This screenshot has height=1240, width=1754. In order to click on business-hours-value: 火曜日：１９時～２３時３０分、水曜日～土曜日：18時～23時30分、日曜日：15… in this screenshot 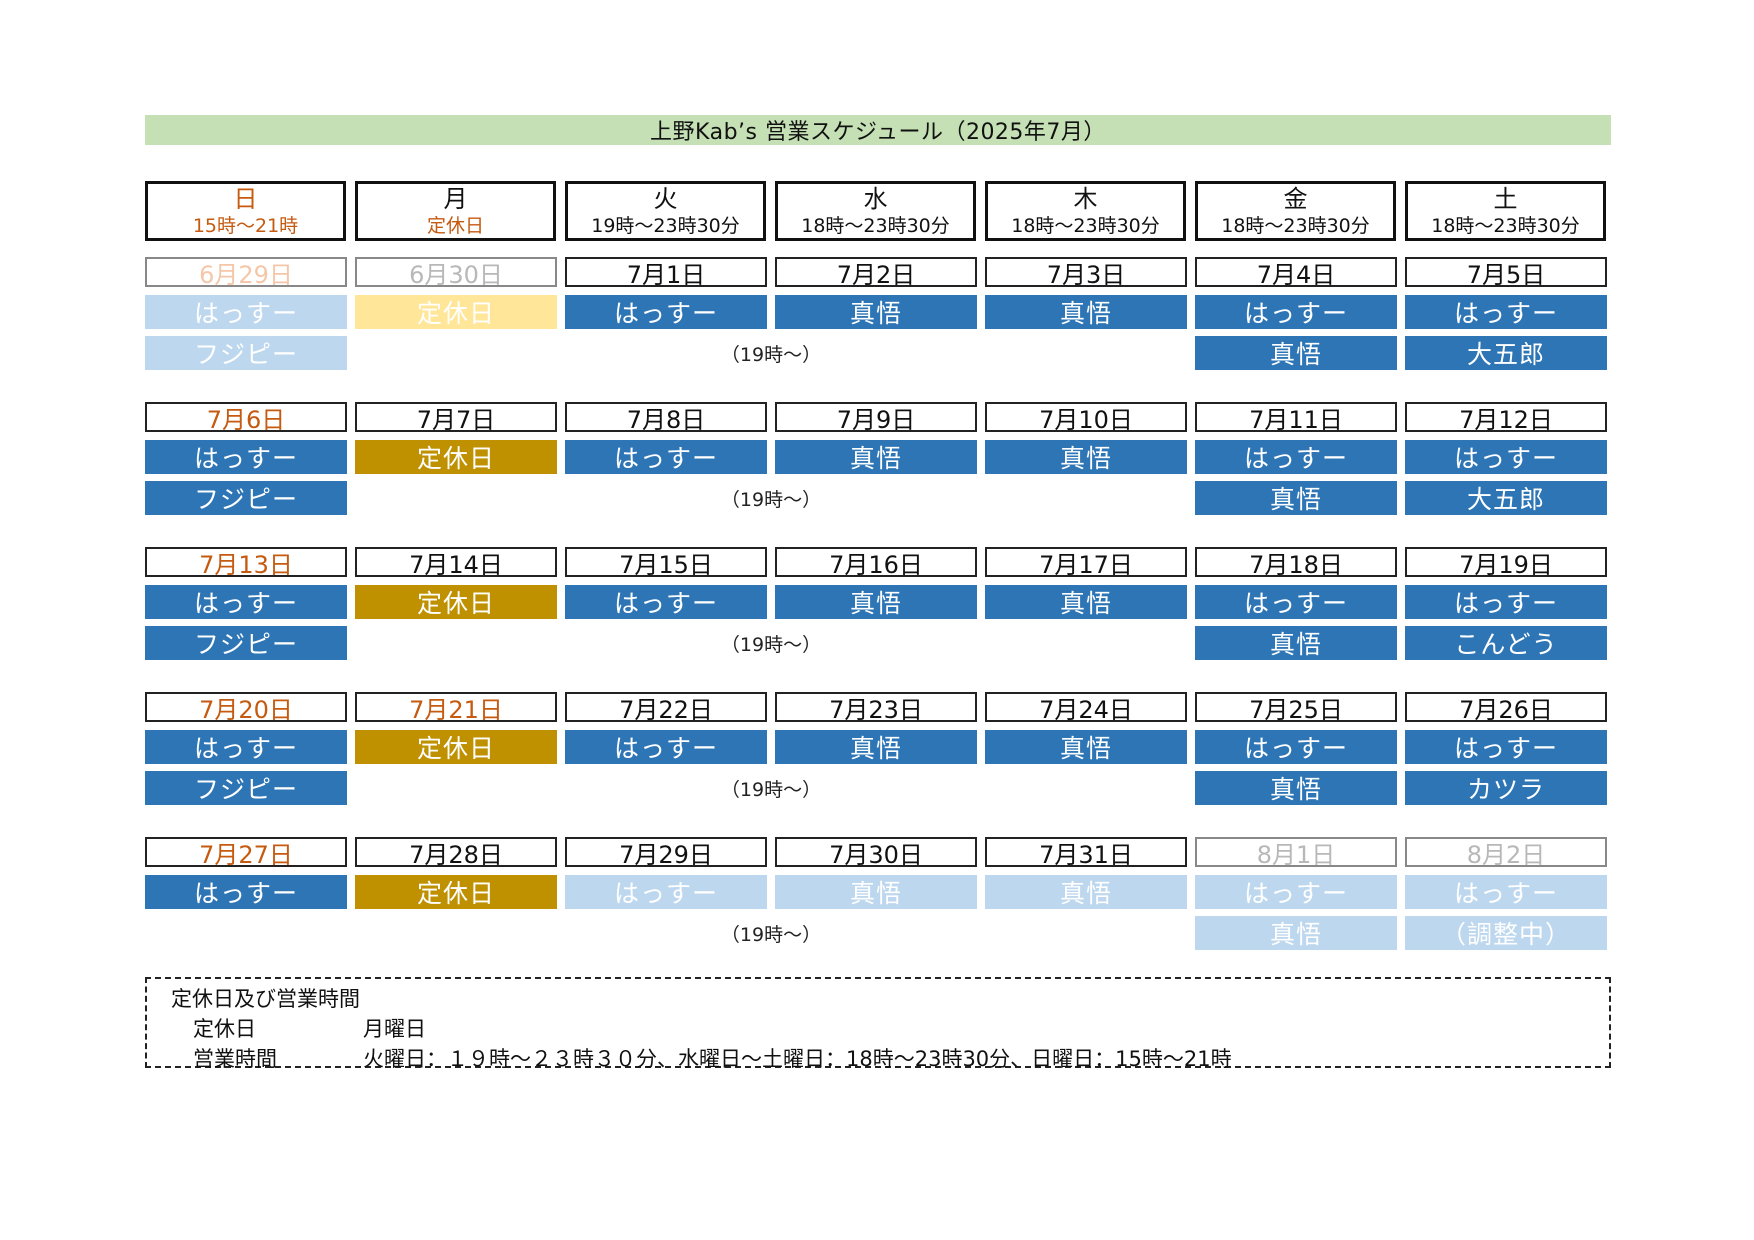, I will do `click(797, 1059)`.